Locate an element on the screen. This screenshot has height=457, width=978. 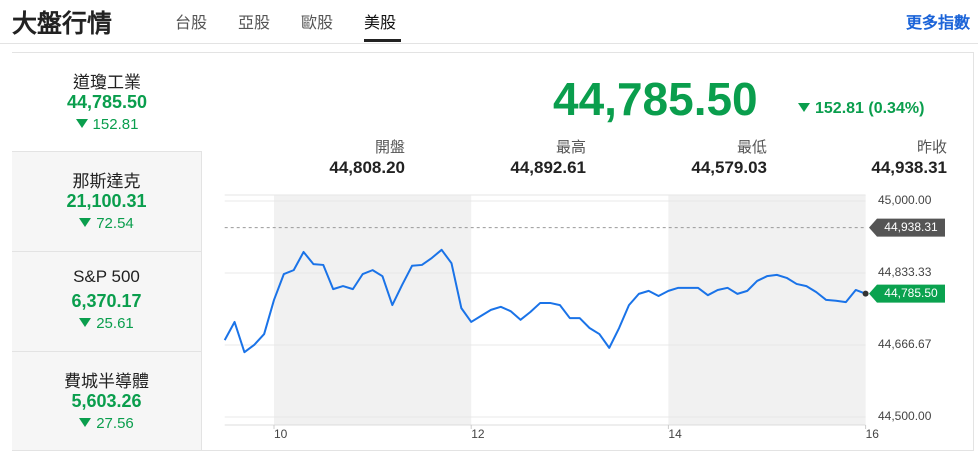
change-text: 27.56 is located at coordinates (115, 423).